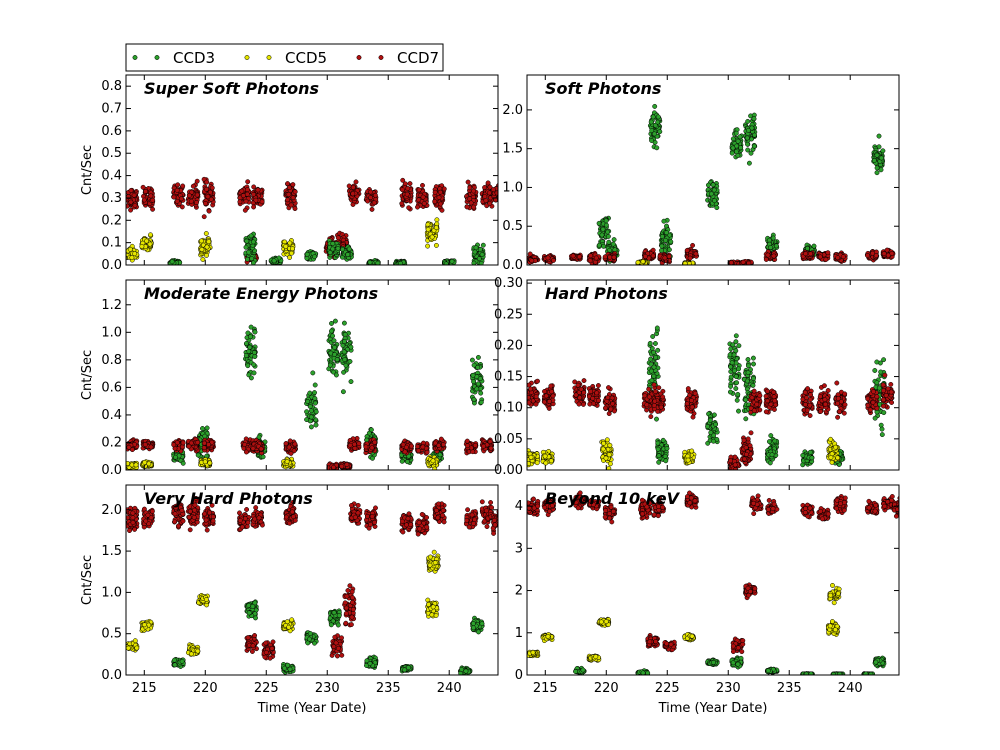  Describe the element at coordinates (111, 131) in the screenshot. I see `y-tick-label: 0.6` at that location.